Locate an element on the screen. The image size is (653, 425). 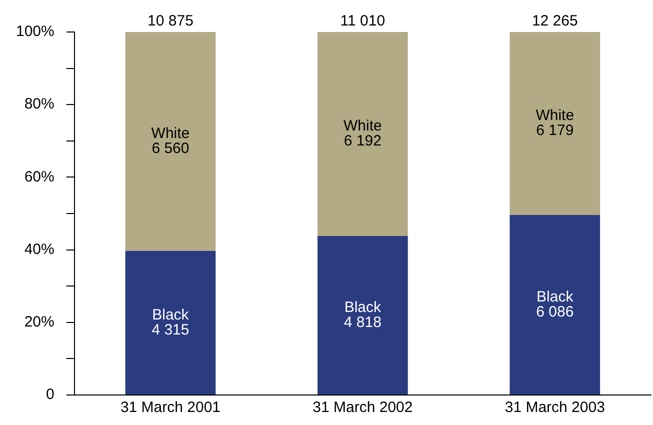
annotation: 4 818 is located at coordinates (363, 322).